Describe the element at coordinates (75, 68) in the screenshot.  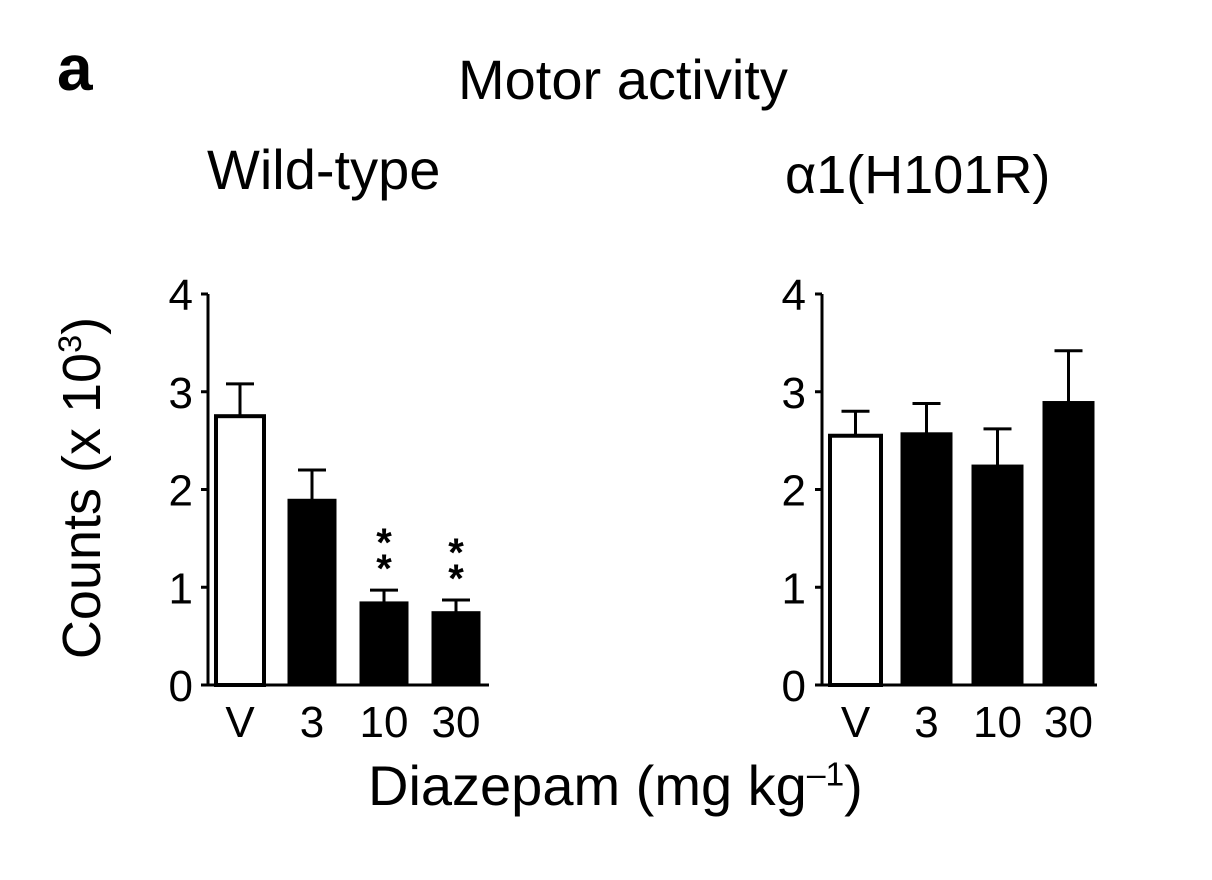
I see `panel-letter: a` at that location.